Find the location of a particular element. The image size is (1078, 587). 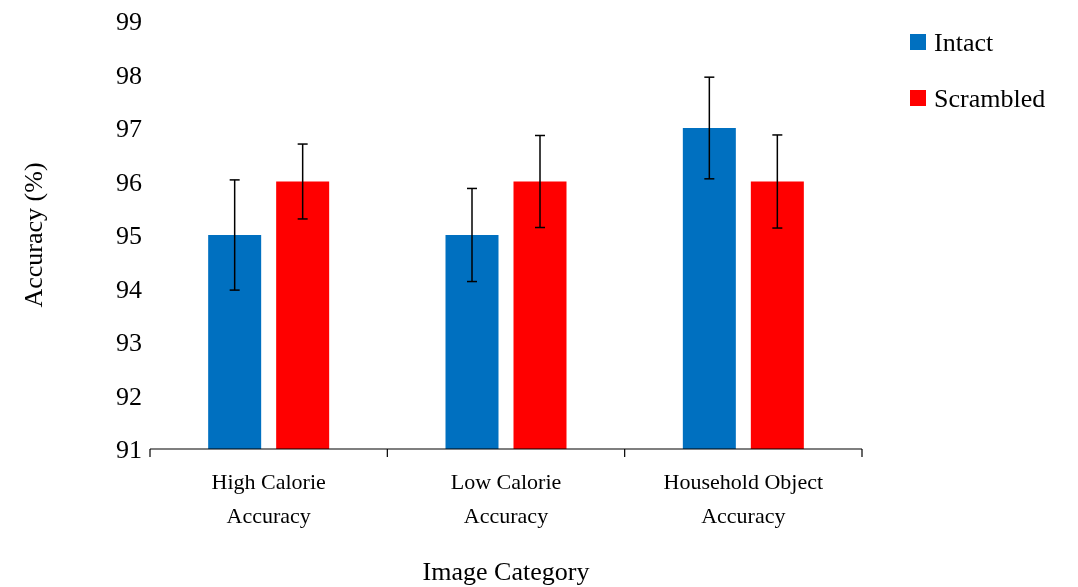

y-tick-label: 93 is located at coordinates (129, 343).